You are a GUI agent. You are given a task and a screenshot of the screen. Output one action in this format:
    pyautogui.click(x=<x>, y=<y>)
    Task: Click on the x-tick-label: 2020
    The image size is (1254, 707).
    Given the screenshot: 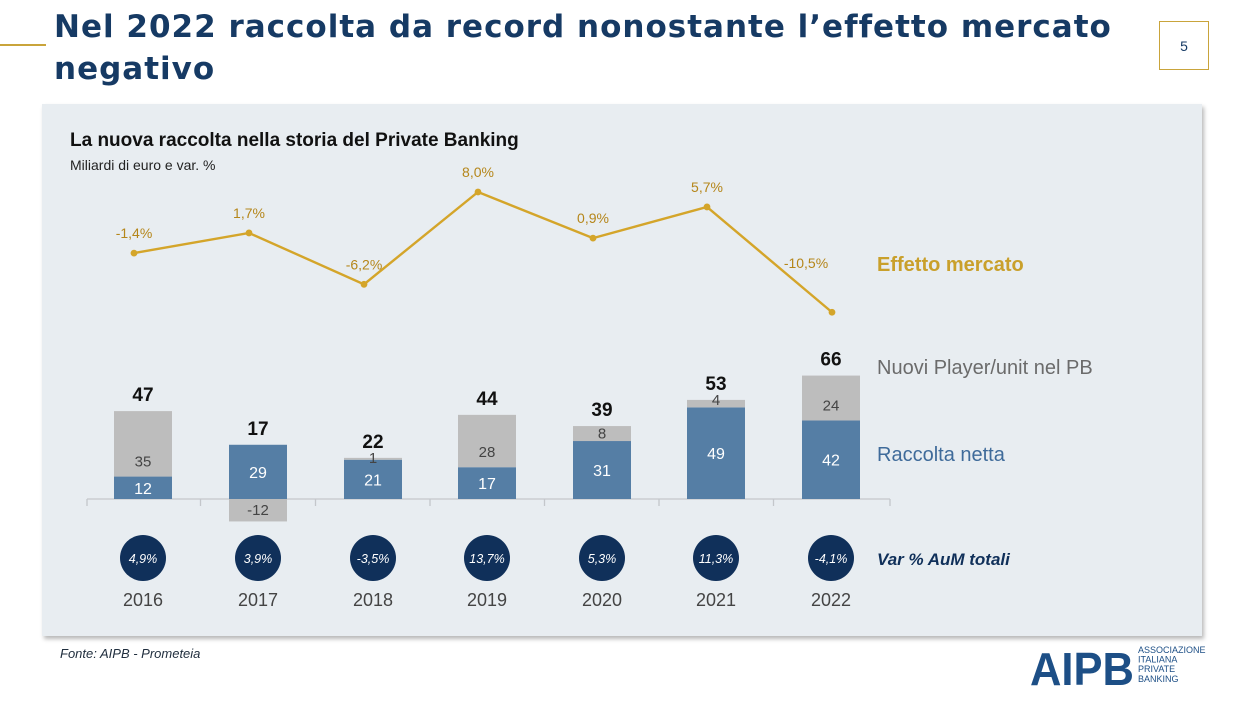 What is the action you would take?
    pyautogui.click(x=602, y=600)
    